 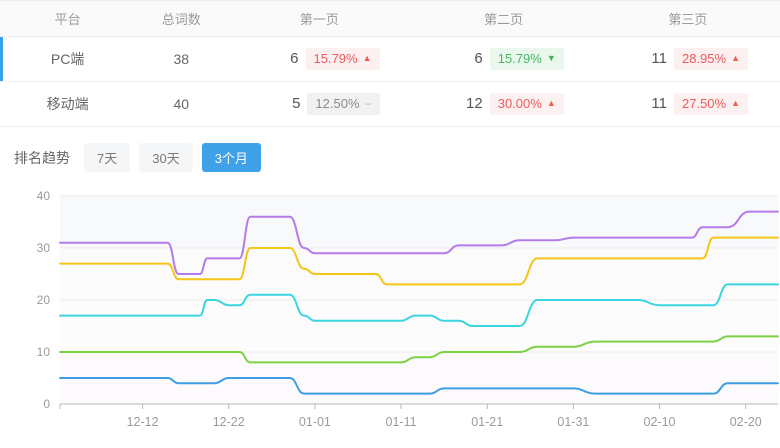 I want to click on svg-text: 01-31, so click(x=573, y=422).